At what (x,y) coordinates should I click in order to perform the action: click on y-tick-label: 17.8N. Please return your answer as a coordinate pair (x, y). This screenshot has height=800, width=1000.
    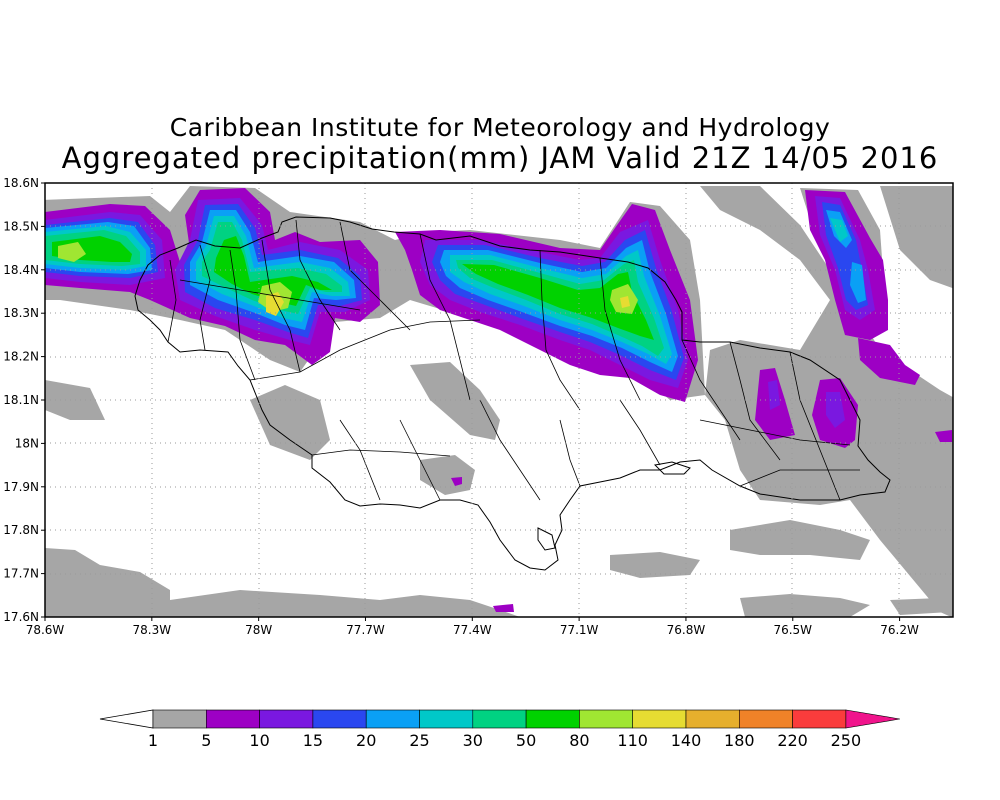
    Looking at the image, I should click on (21, 530).